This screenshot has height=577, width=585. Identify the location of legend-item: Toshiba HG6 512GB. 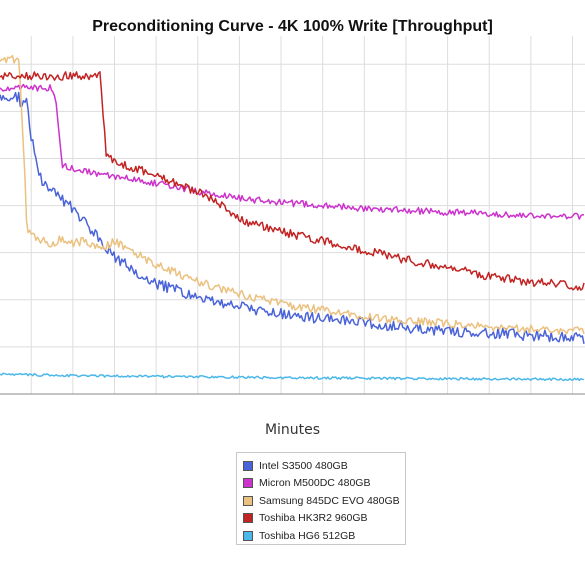
(324, 536).